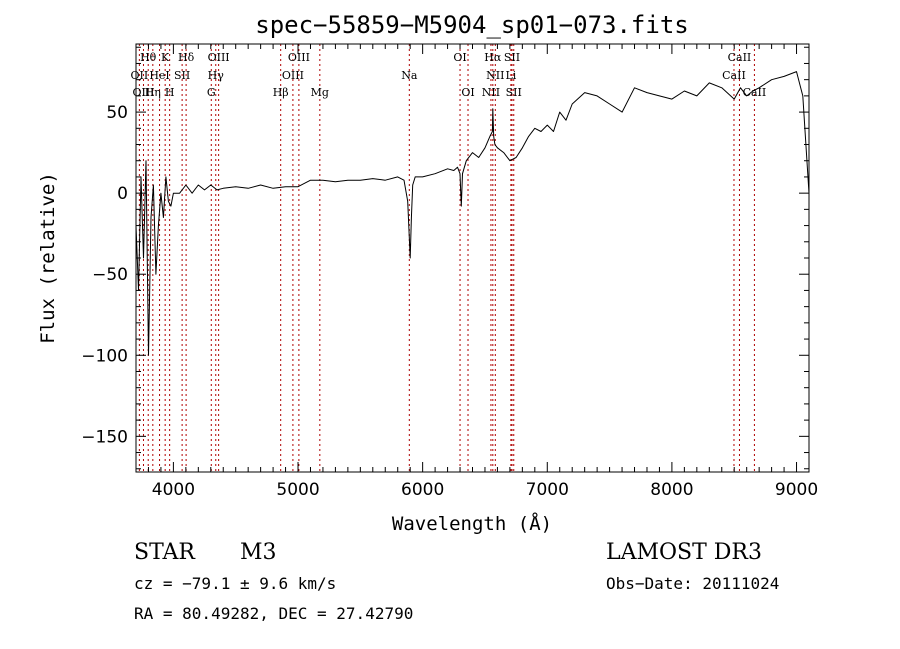 The image size is (900, 649). Describe the element at coordinates (671, 490) in the screenshot. I see `x-tick-label: 8000` at that location.